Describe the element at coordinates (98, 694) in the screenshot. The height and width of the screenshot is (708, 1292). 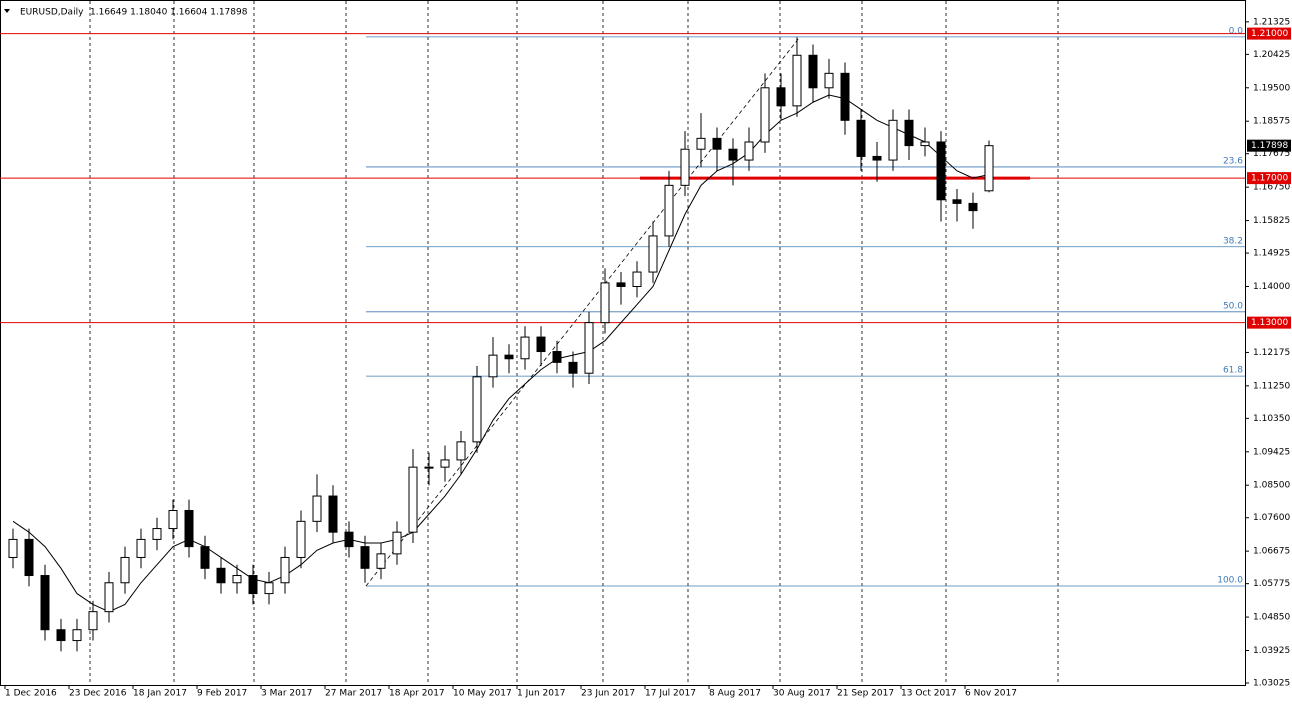
I see `x-tick-label: 23 Dec 2016` at that location.